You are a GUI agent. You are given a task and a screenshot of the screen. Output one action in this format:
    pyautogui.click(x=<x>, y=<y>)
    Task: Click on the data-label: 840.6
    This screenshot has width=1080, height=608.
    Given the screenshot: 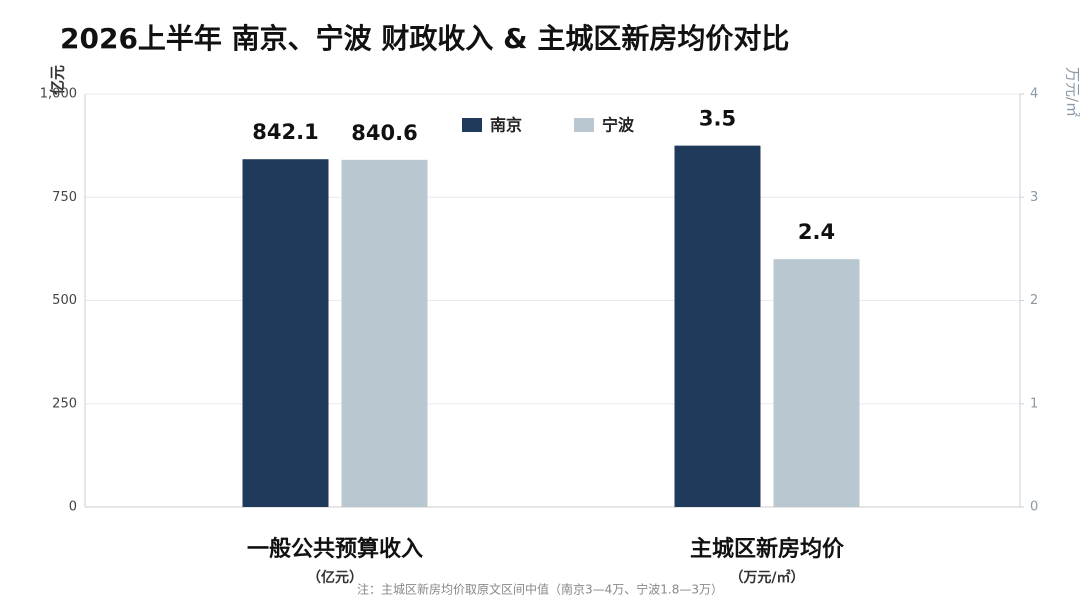 What is the action you would take?
    pyautogui.click(x=384, y=133)
    